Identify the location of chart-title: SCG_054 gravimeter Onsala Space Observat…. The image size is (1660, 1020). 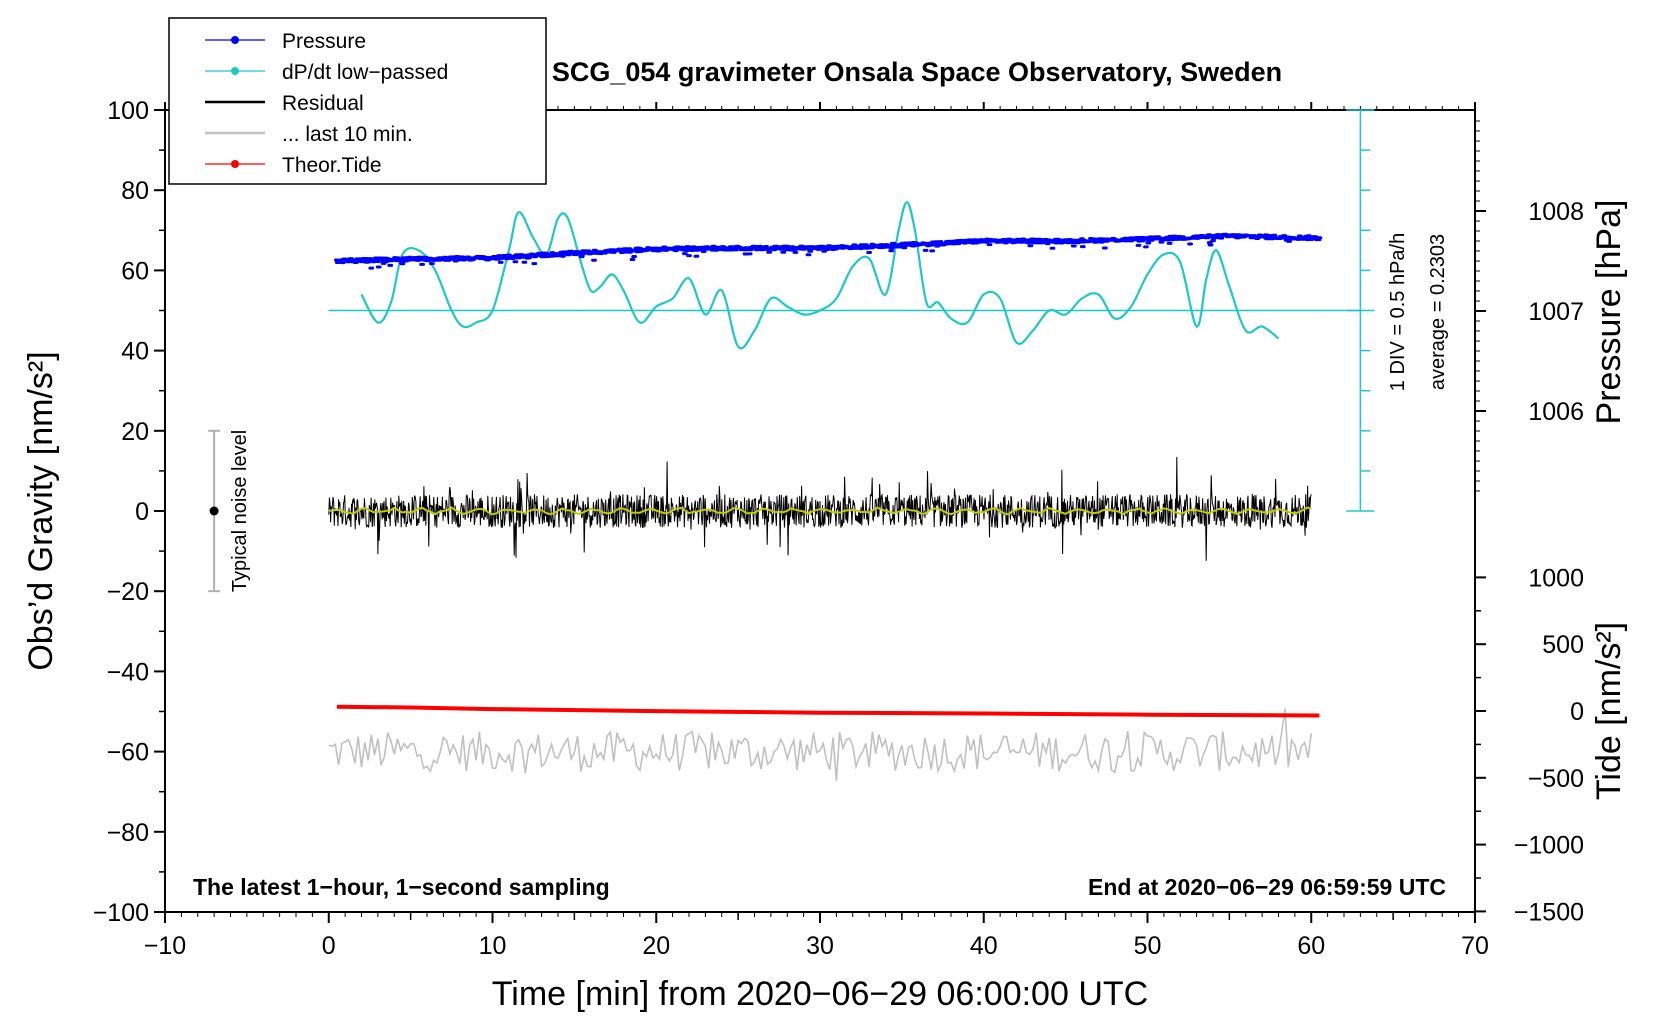
(917, 72).